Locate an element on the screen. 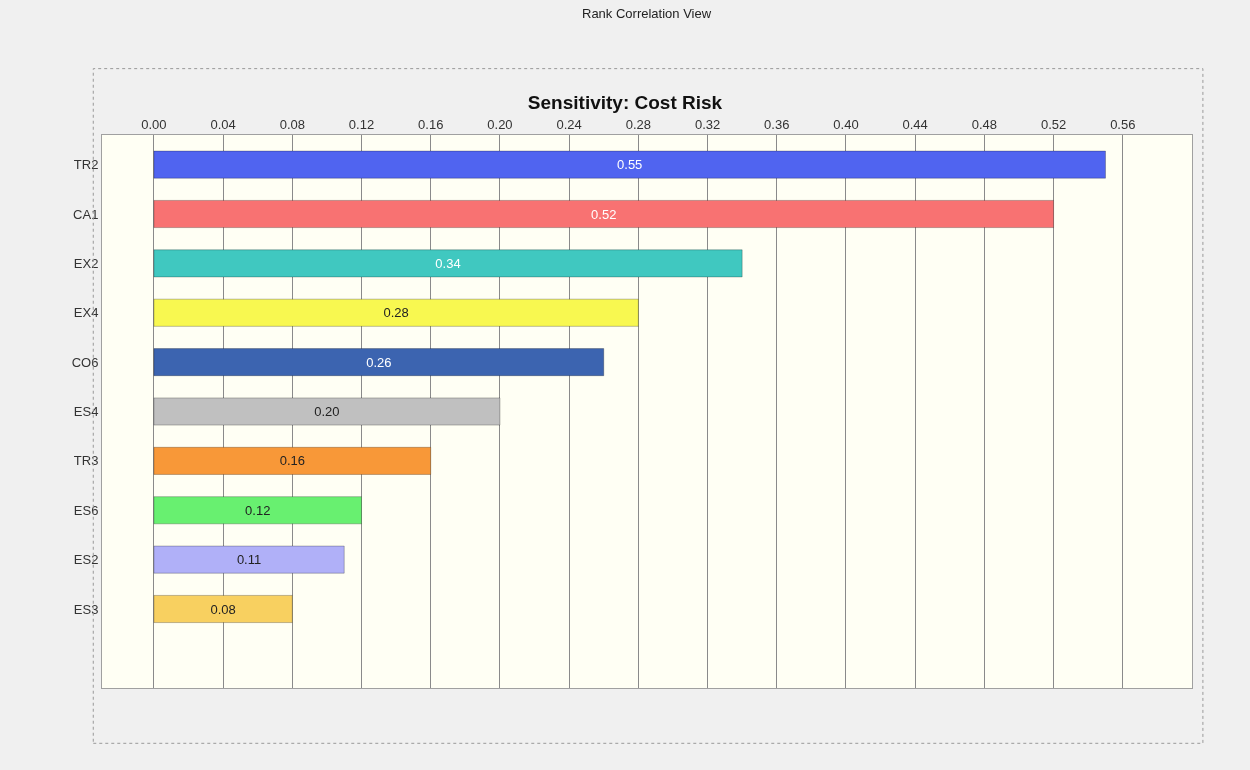 The image size is (1250, 770). data-label: 0.55 is located at coordinates (630, 165).